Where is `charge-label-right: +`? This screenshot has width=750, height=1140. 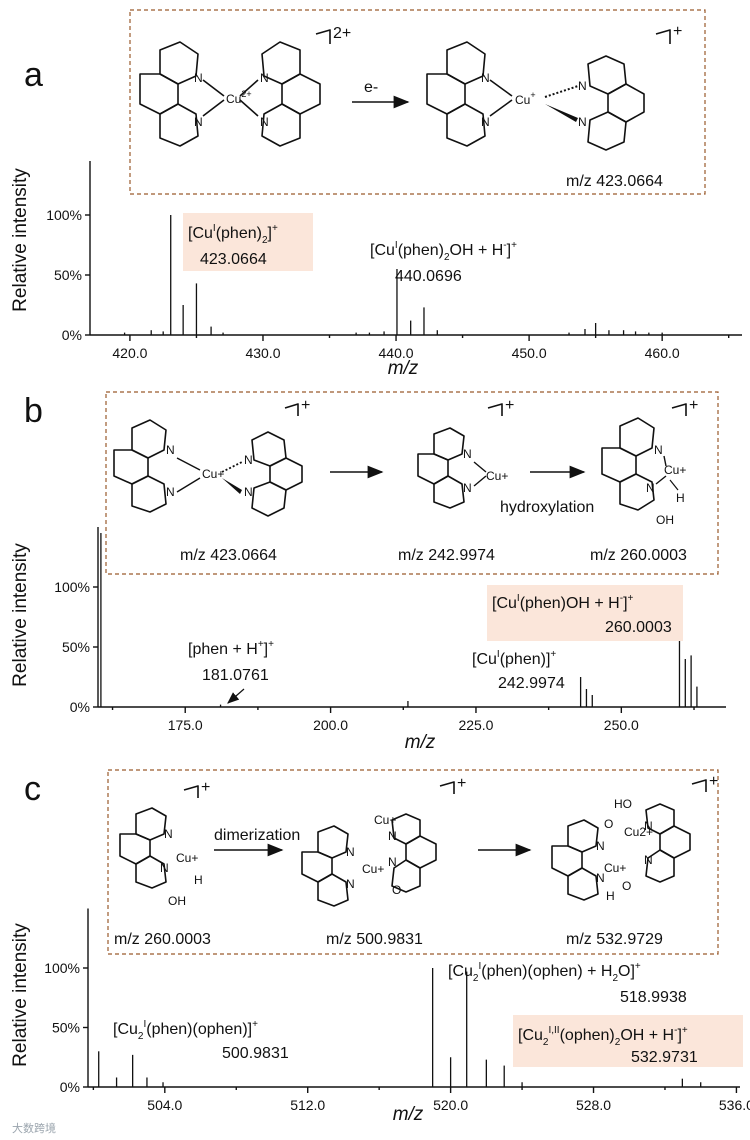 charge-label-right: + is located at coordinates (677, 31).